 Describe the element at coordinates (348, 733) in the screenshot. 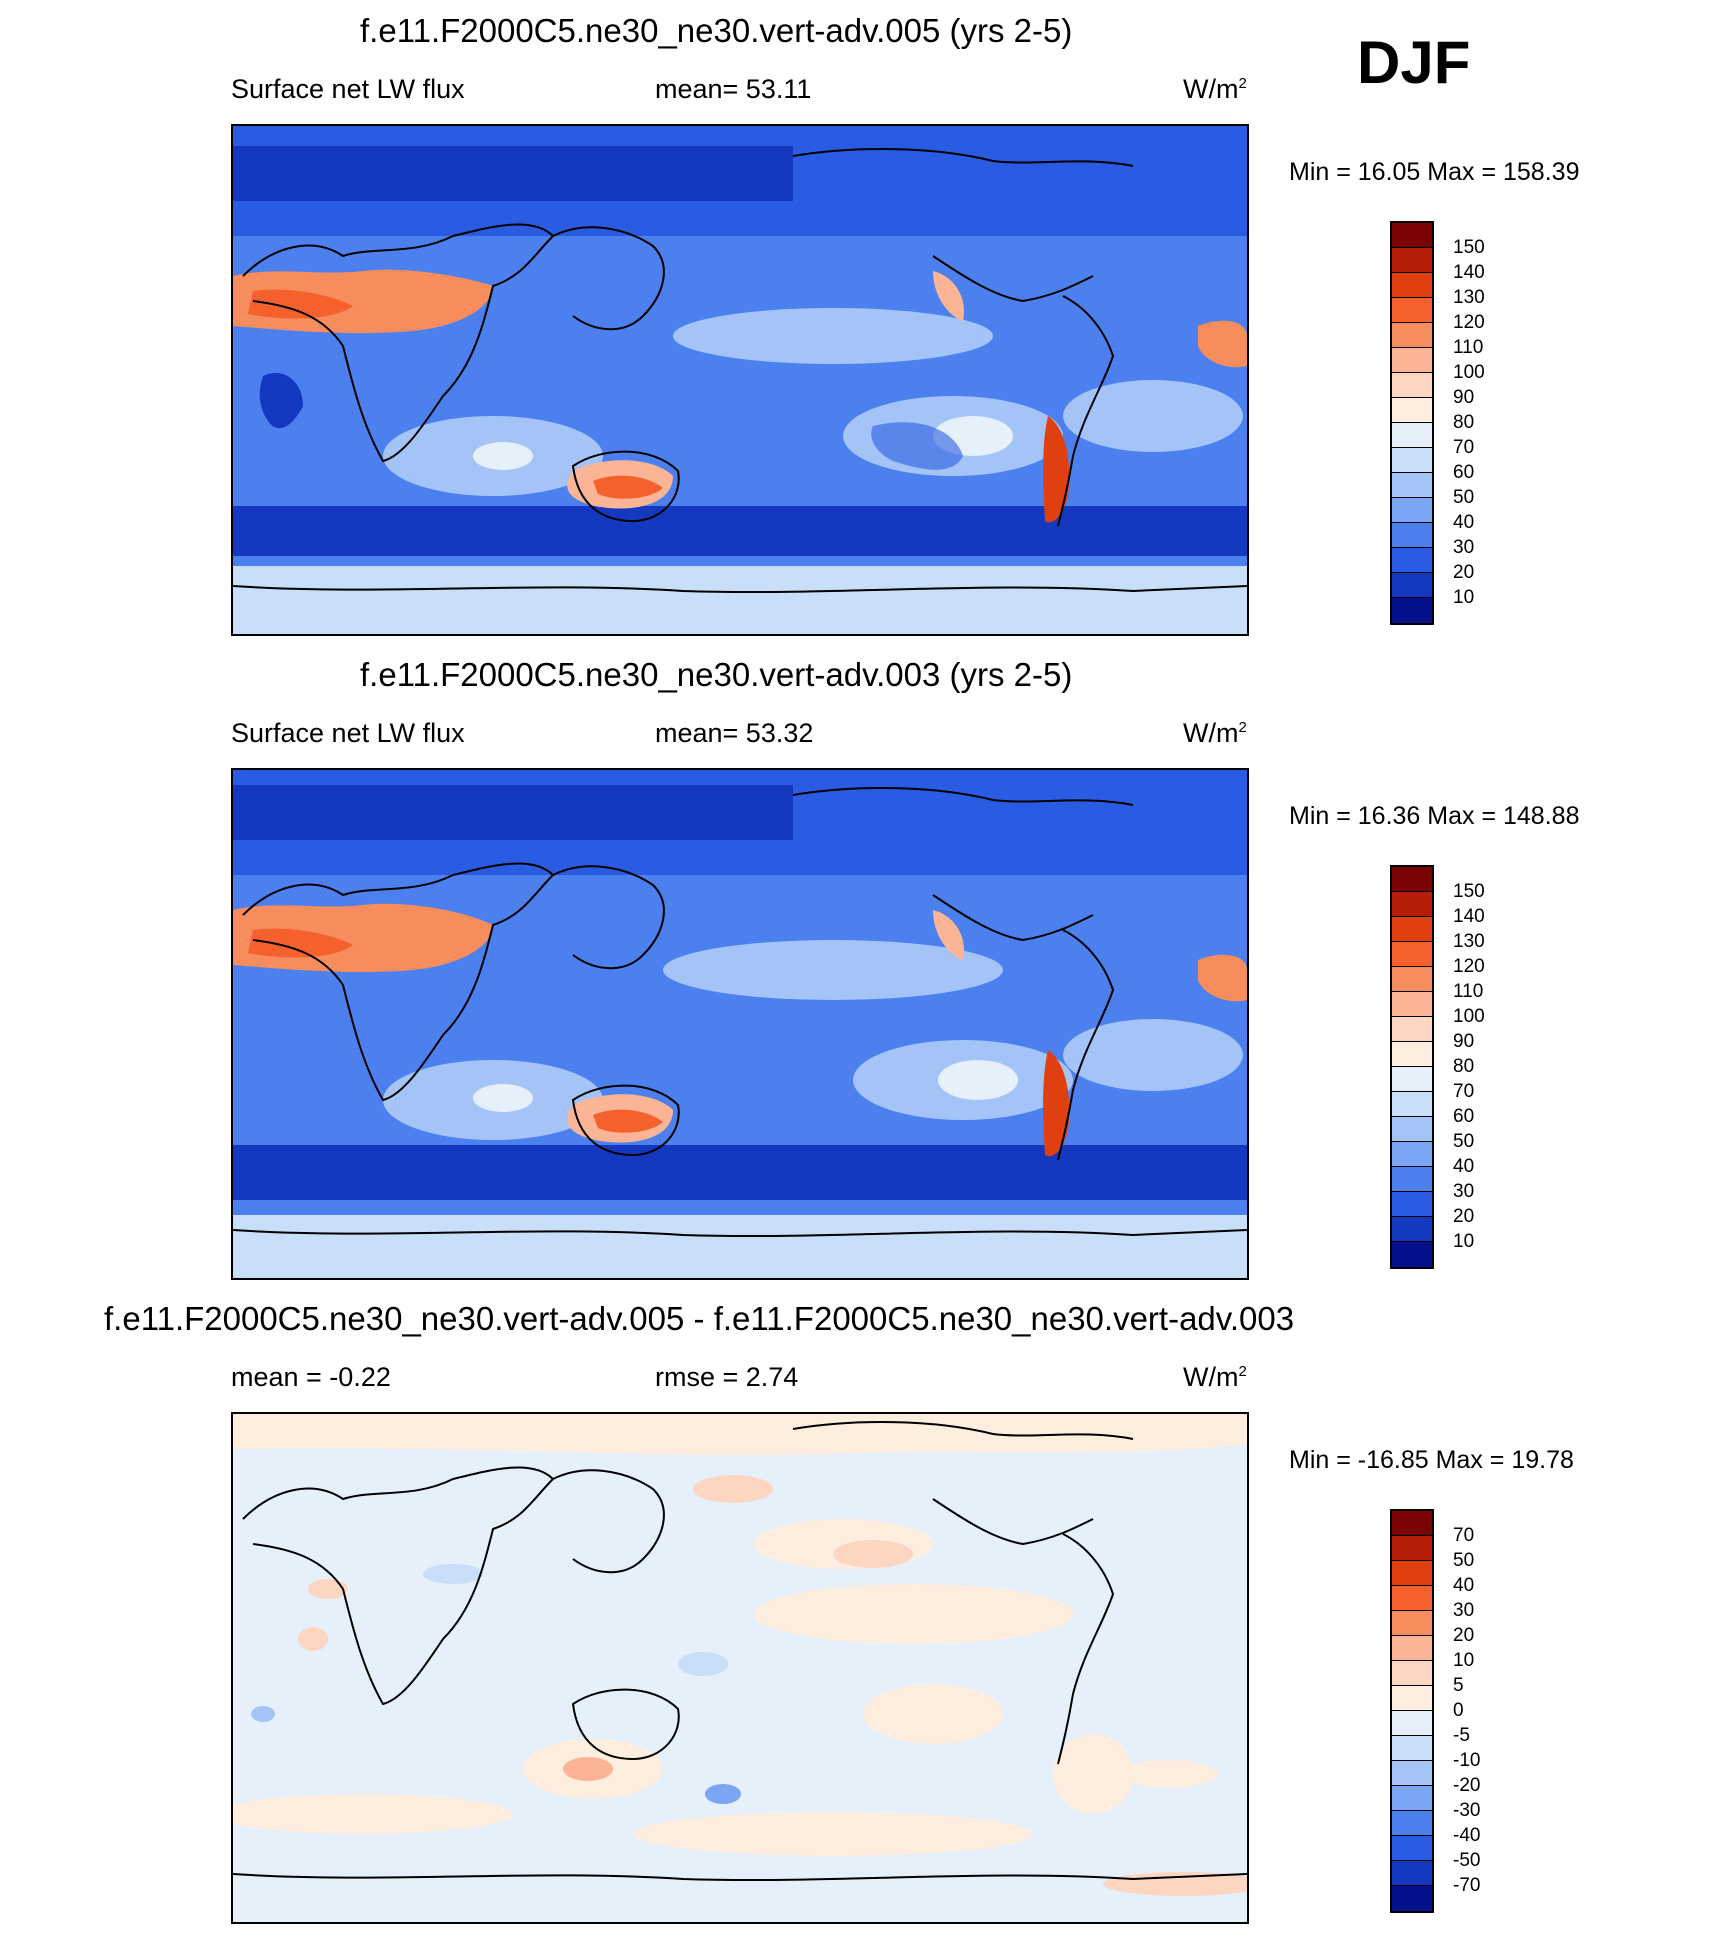

I see `panel-2-left-label: Surface net LW flux` at that location.